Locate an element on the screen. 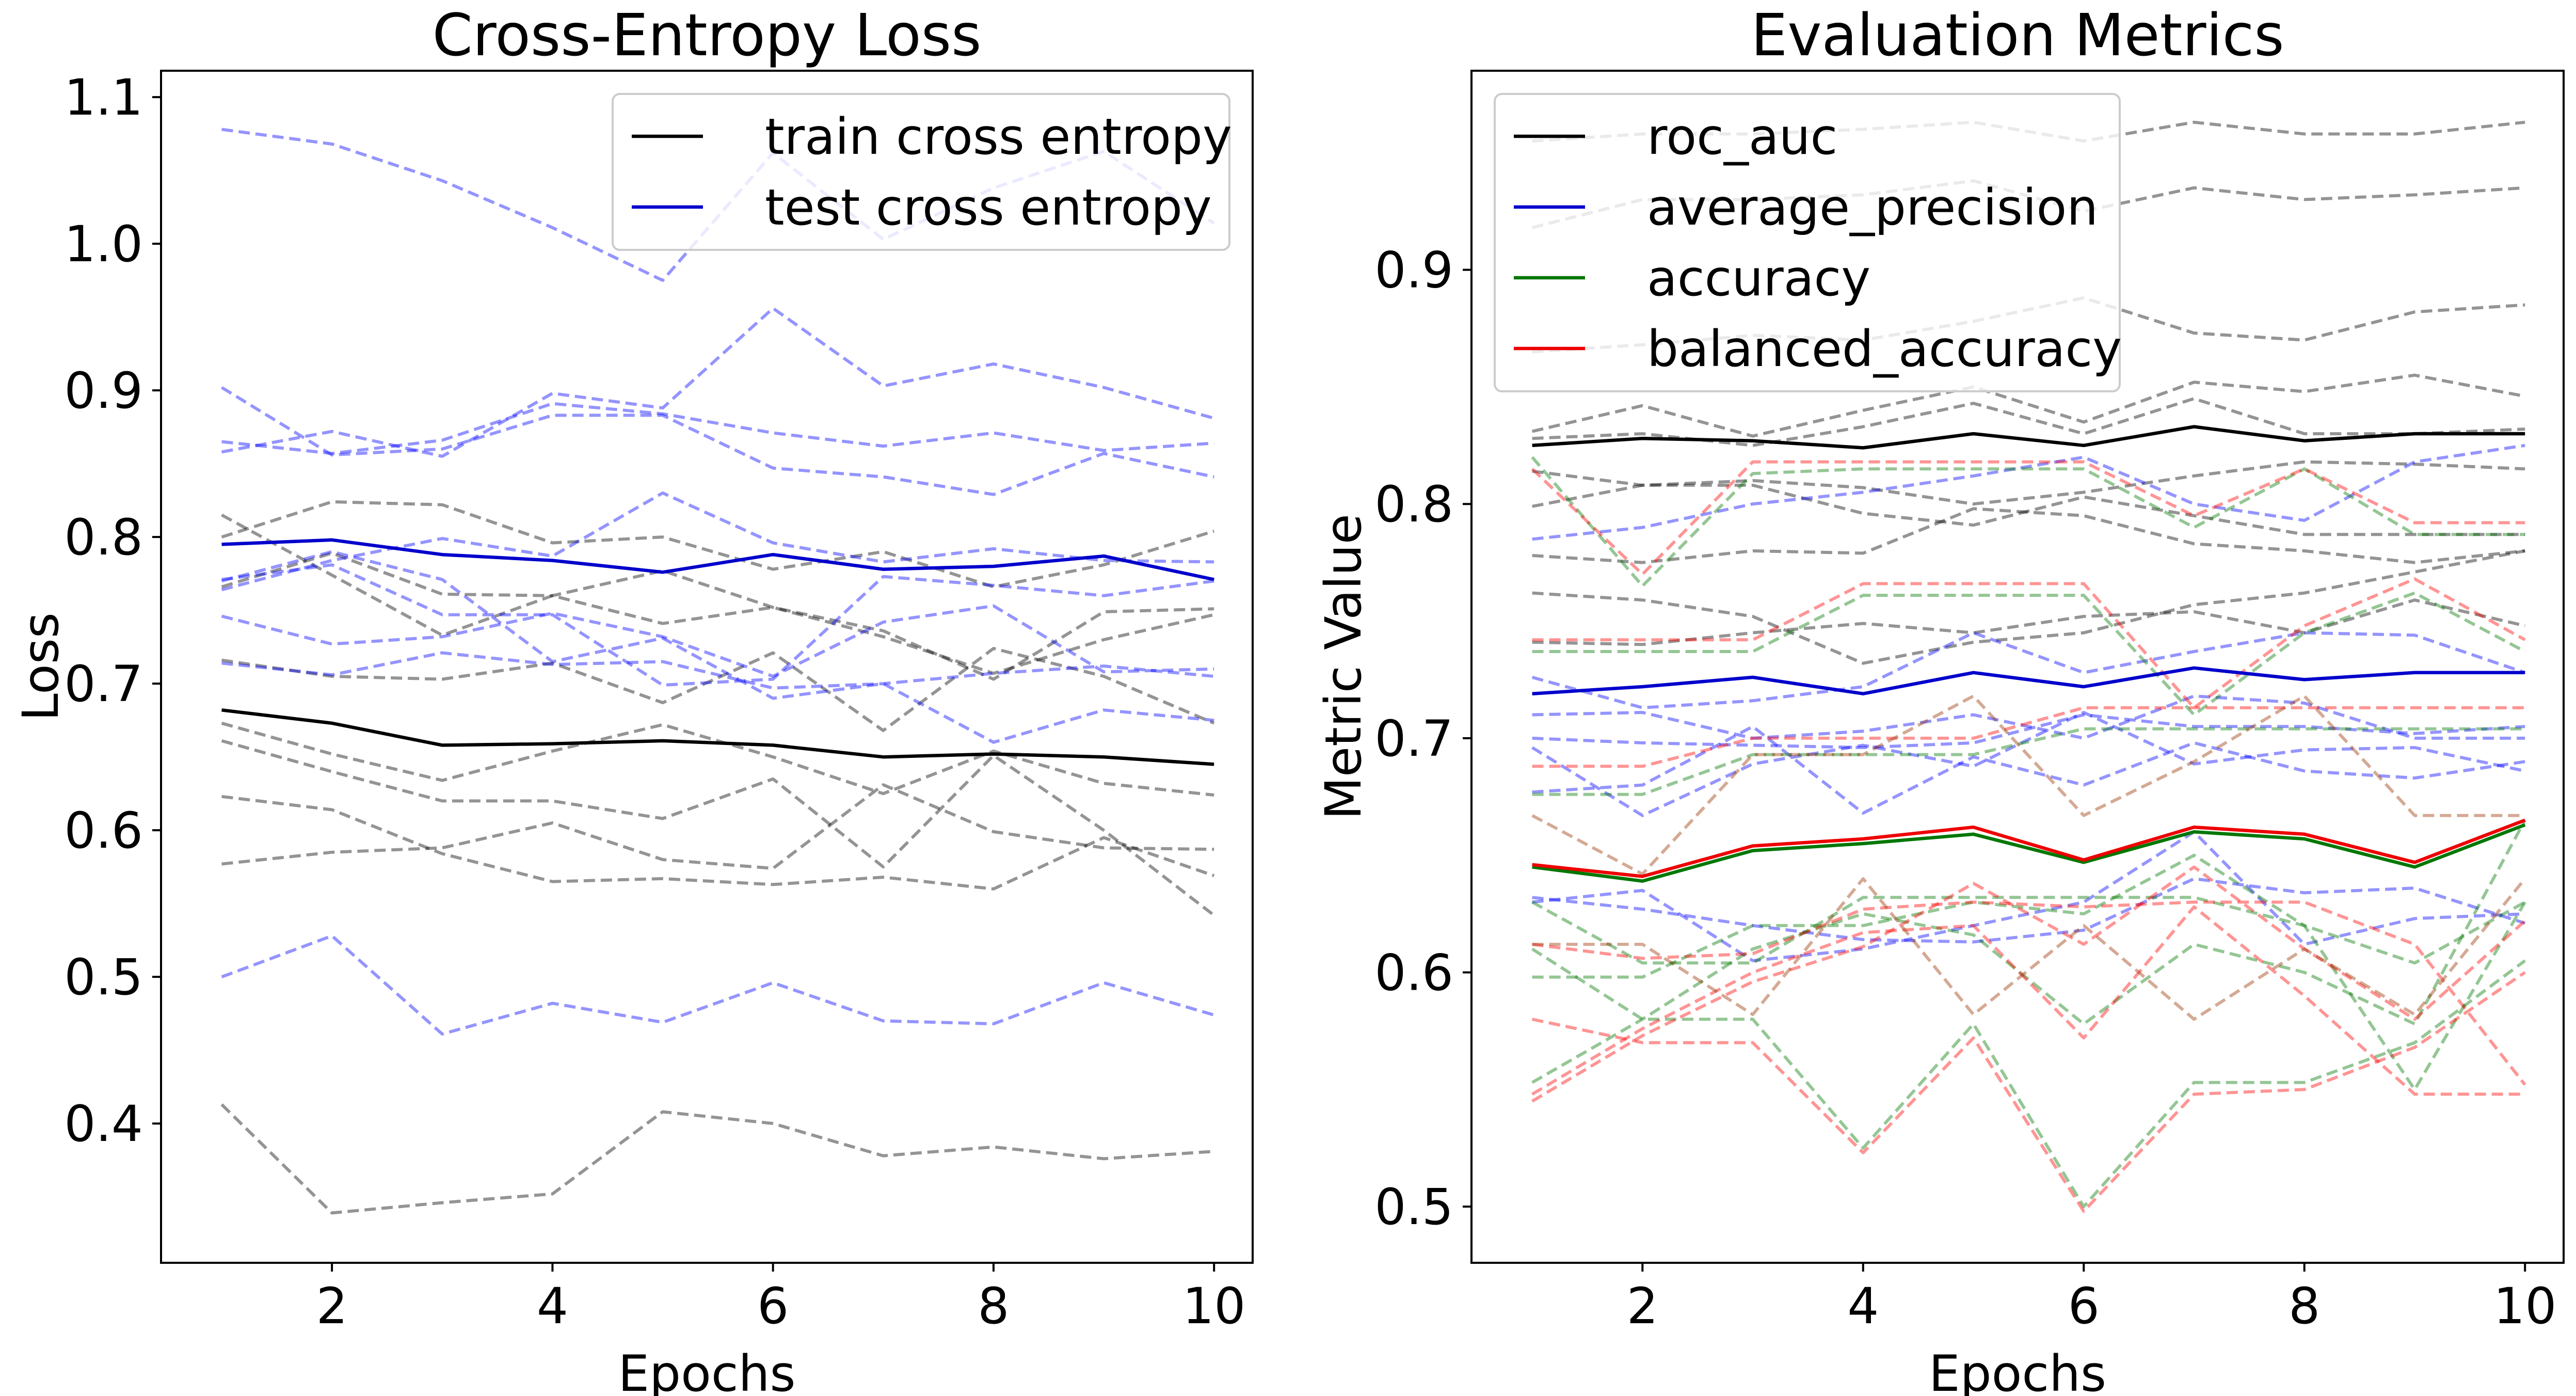  legend: train cross entropy test cross entropy is located at coordinates (922, 172).